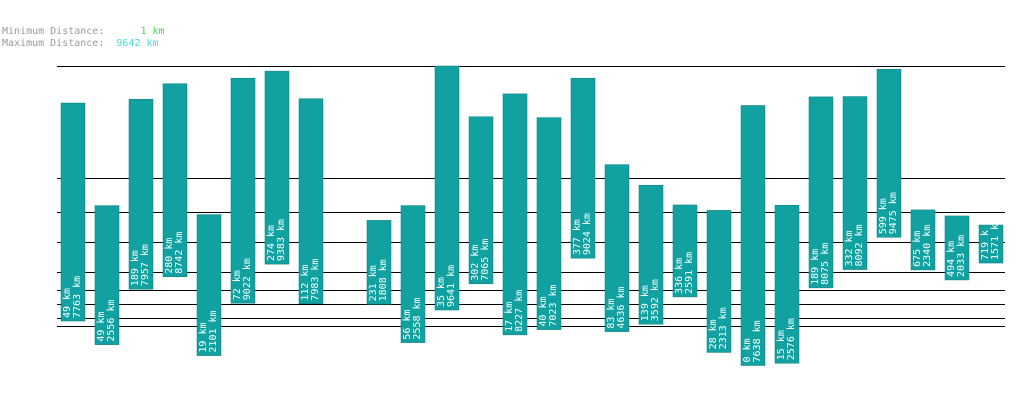 Image resolution: width=1019 pixels, height=402 pixels. What do you see at coordinates (985, 245) in the screenshot?
I see `bar-min-label-27: 719 k` at bounding box center [985, 245].